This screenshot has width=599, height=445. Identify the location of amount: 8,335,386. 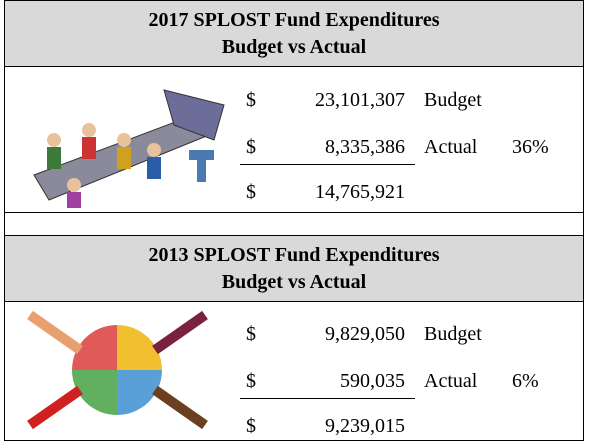
(365, 147).